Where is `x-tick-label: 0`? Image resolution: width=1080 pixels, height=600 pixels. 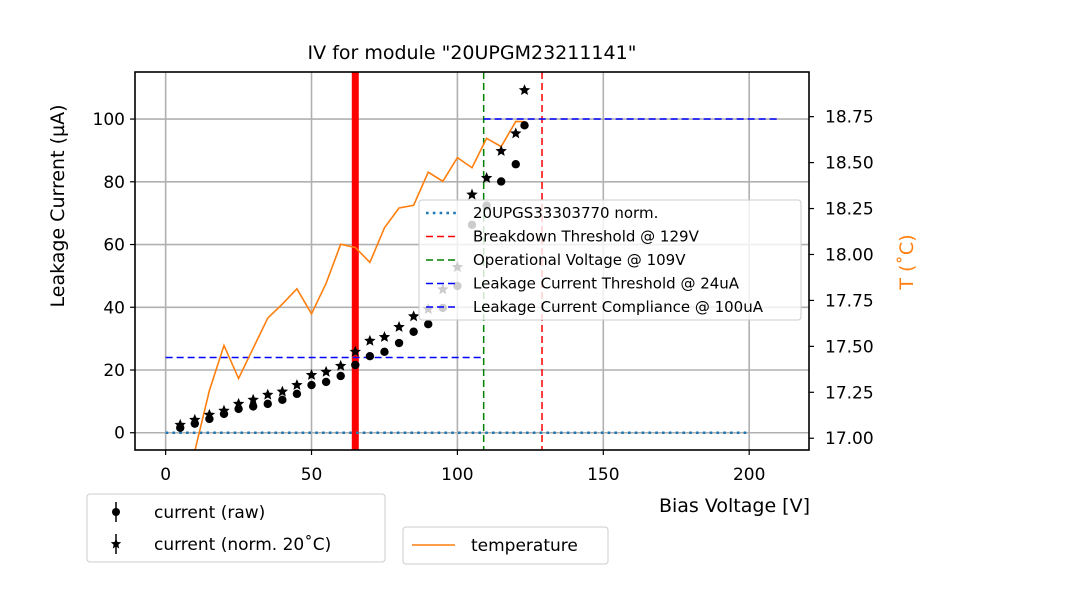 x-tick-label: 0 is located at coordinates (165, 475).